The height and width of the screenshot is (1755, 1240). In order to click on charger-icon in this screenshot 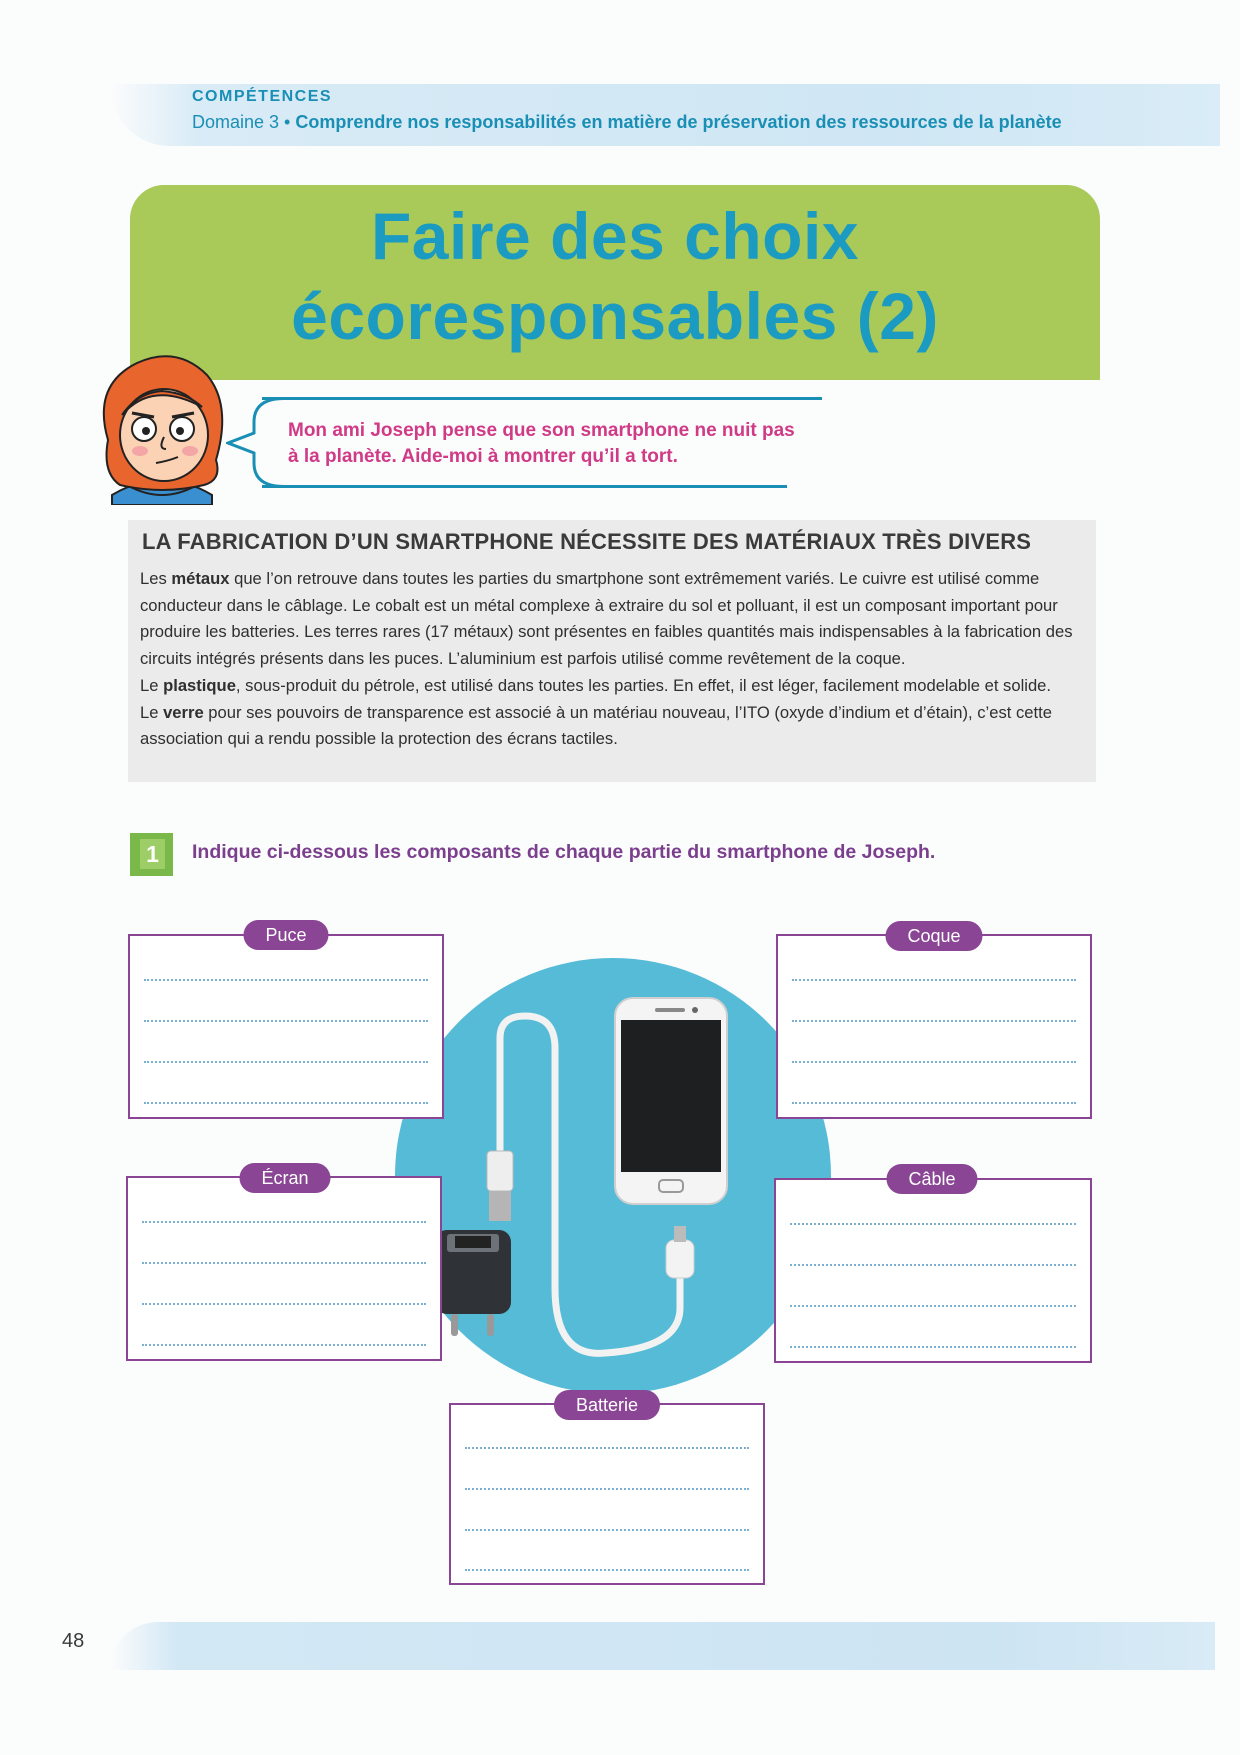, I will do `click(473, 1283)`.